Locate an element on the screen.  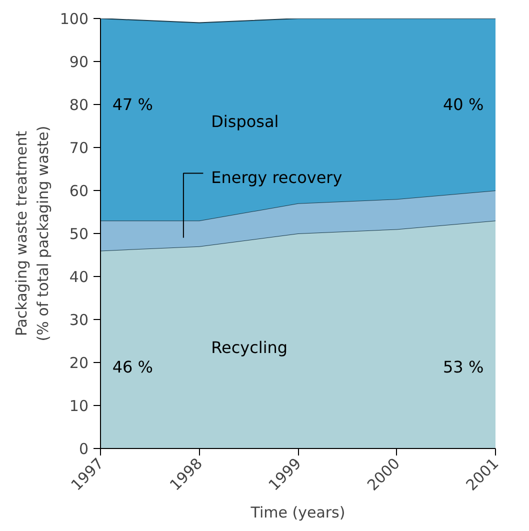
y-tick-label: 20 is located at coordinates (79, 363).